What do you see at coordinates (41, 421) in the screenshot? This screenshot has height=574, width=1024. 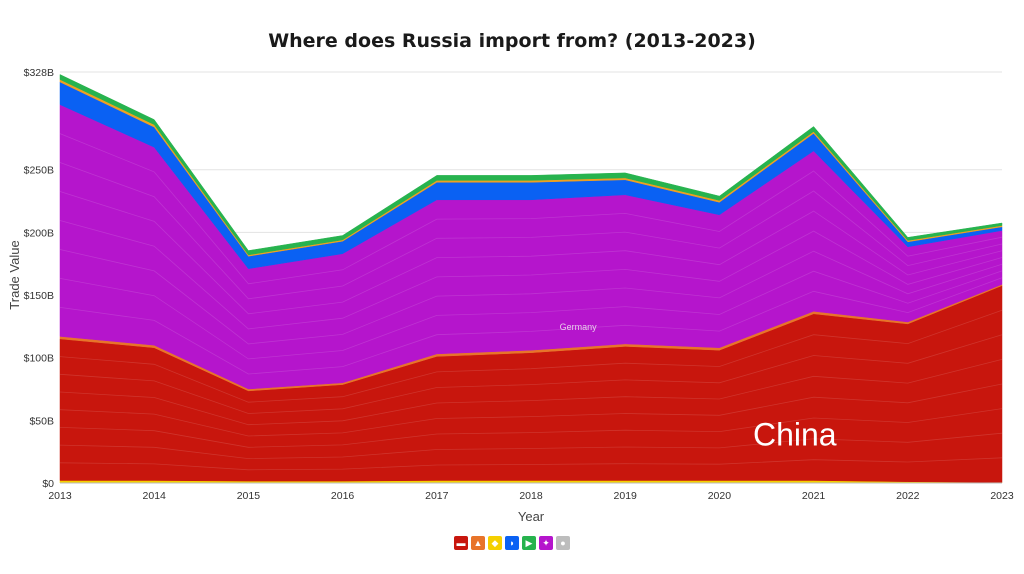 I see `y-tick-label: $50B` at bounding box center [41, 421].